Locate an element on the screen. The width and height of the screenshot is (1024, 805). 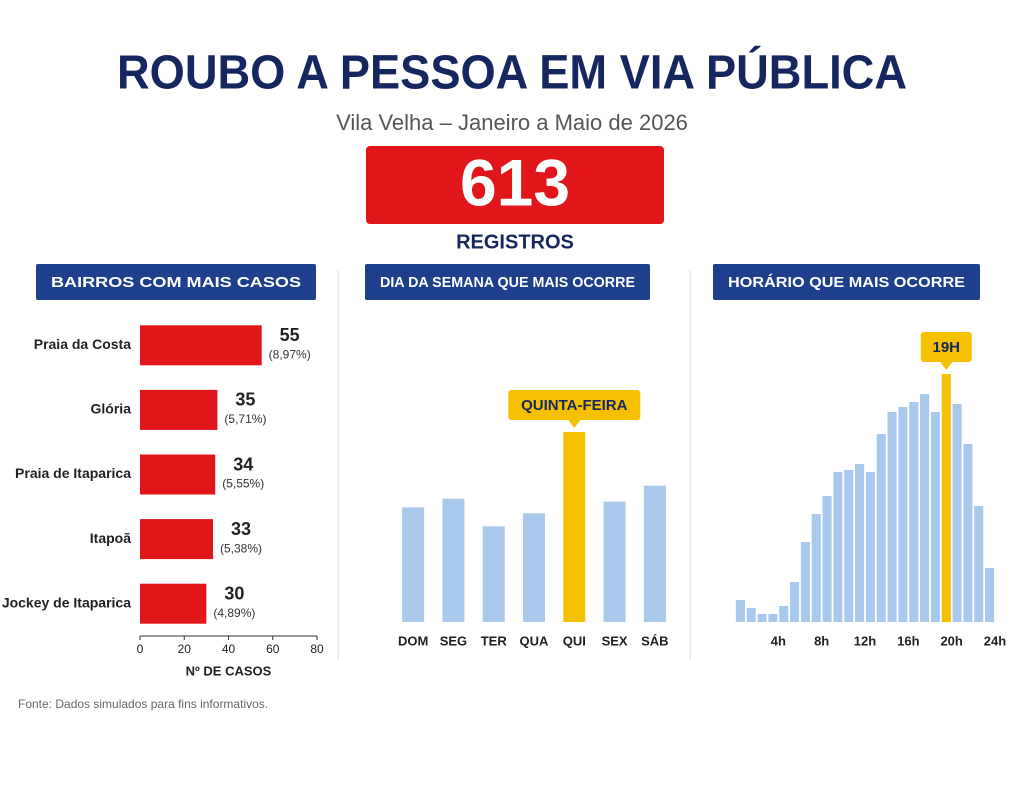
x-tick-label: QUI is located at coordinates (574, 640).